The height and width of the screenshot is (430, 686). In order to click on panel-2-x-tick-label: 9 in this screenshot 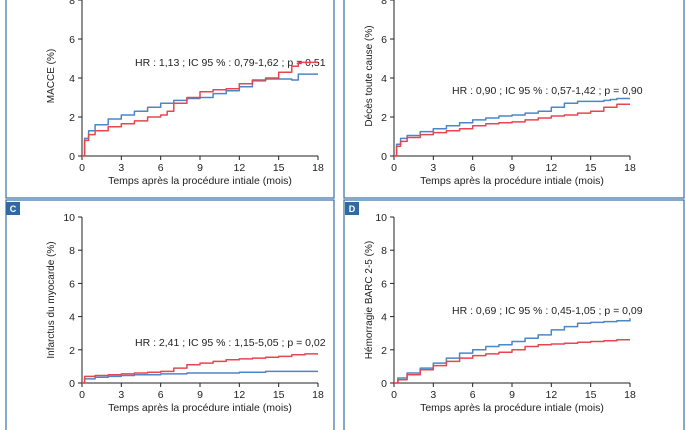, I will do `click(512, 168)`.